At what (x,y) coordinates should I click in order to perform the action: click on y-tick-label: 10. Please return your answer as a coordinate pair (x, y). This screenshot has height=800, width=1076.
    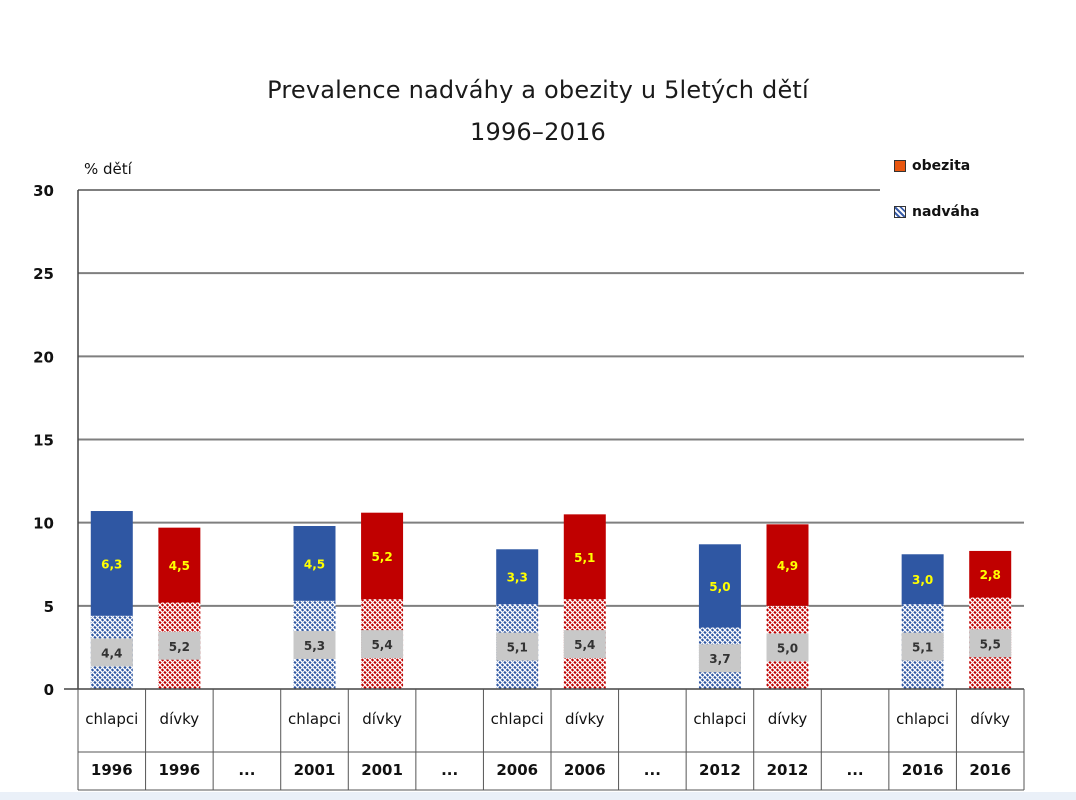
    Looking at the image, I should click on (43, 524).